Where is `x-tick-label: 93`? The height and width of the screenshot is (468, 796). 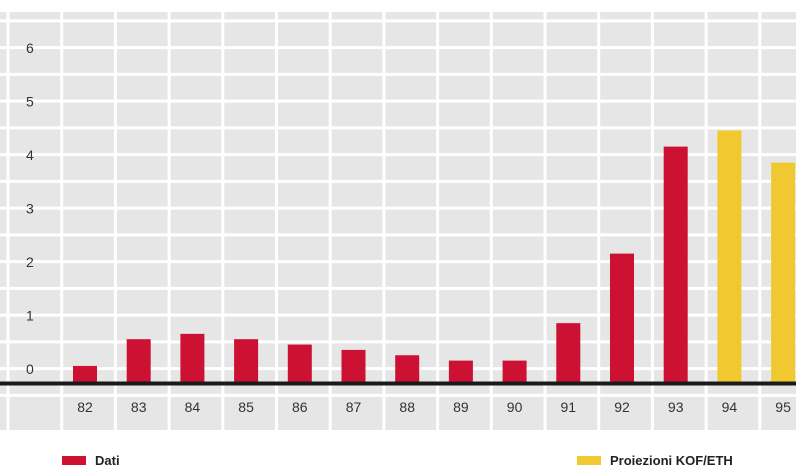 x-tick-label: 93 is located at coordinates (676, 407).